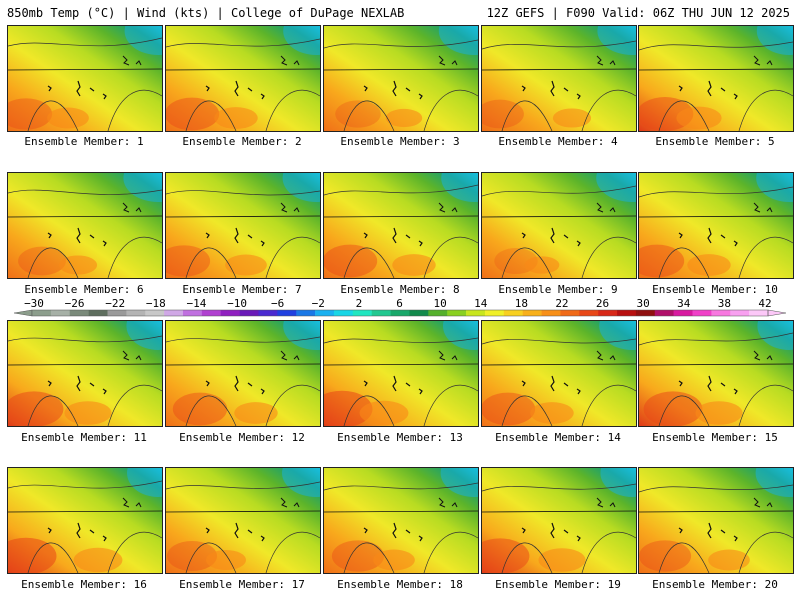 Image resolution: width=800 pixels, height=600 pixels. What do you see at coordinates (400, 313) in the screenshot?
I see `temperature-colorbar` at bounding box center [400, 313].